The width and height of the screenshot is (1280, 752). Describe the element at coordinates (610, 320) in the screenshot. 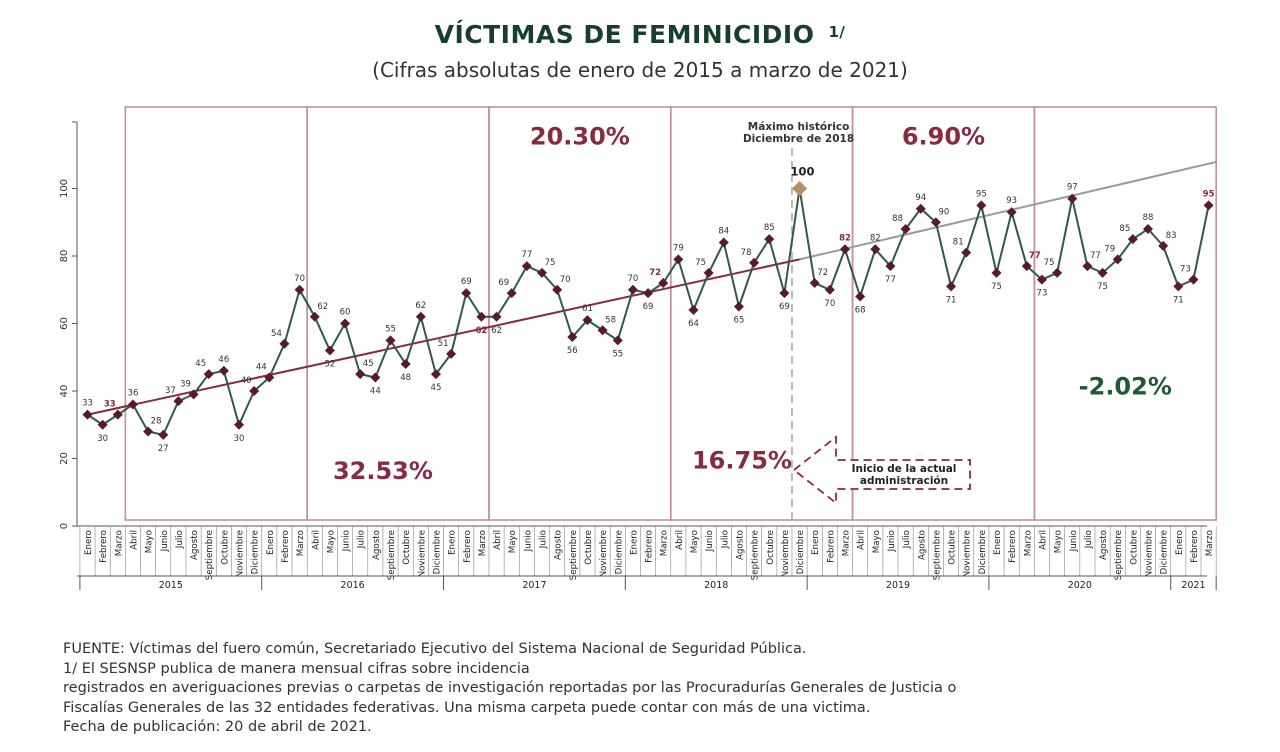

I see `data-label: 58` at that location.